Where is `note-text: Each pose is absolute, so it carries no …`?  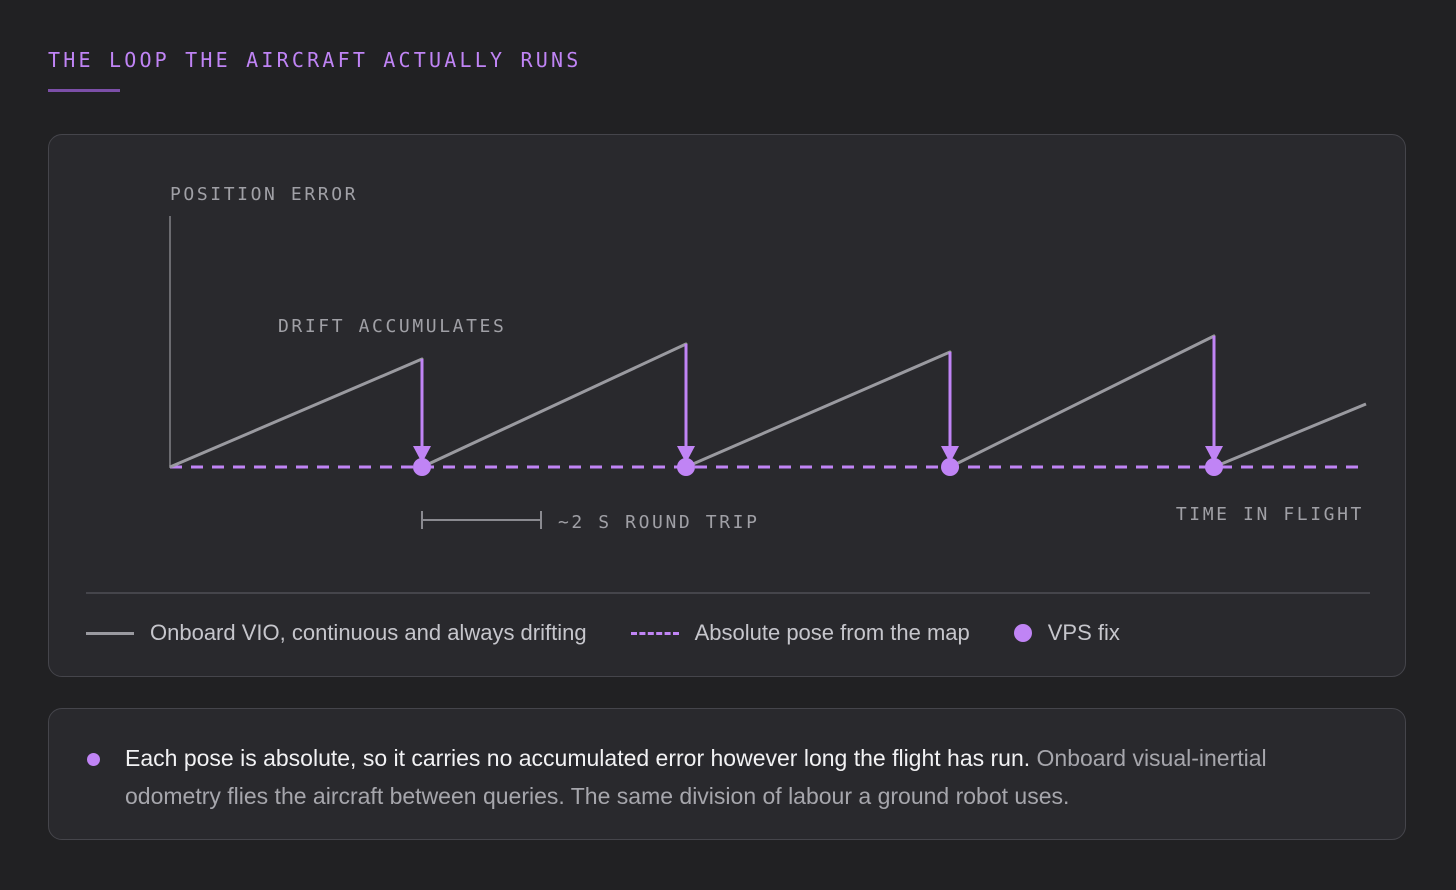
note-text: Each pose is absolute, so it carries no … is located at coordinates (740, 777).